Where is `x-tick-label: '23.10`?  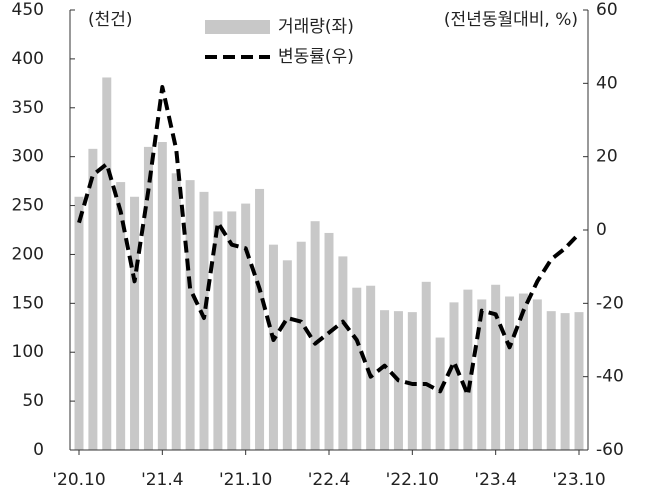 x-tick-label: '23.10 is located at coordinates (578, 480).